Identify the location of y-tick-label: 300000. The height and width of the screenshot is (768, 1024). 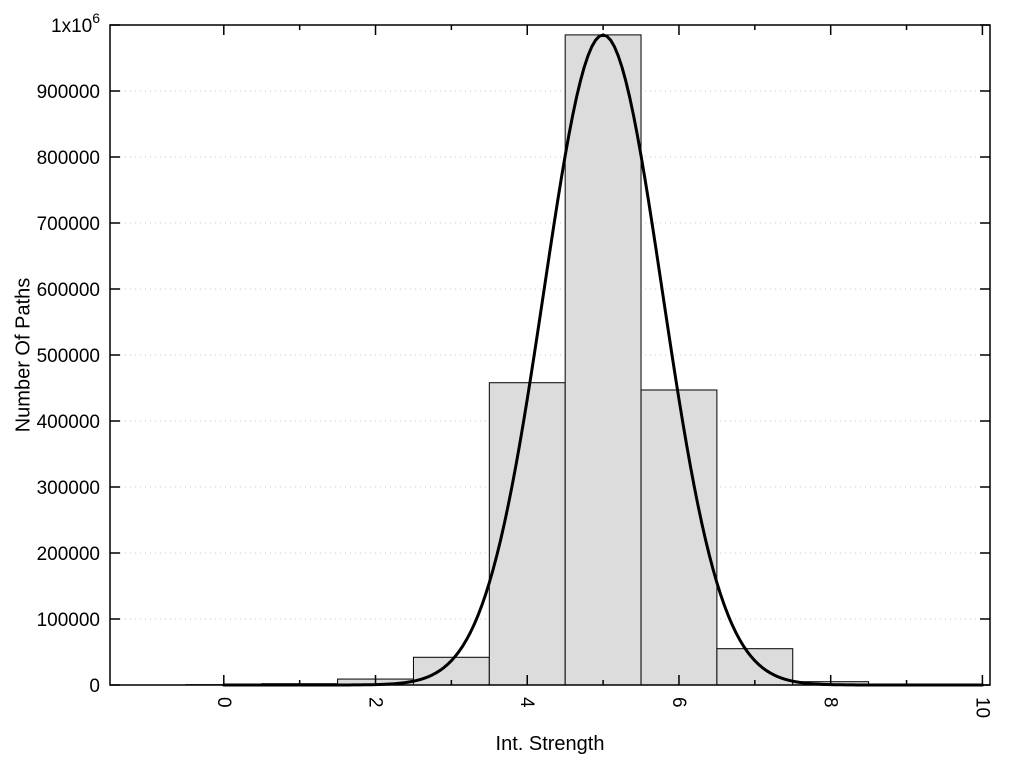
(68, 488).